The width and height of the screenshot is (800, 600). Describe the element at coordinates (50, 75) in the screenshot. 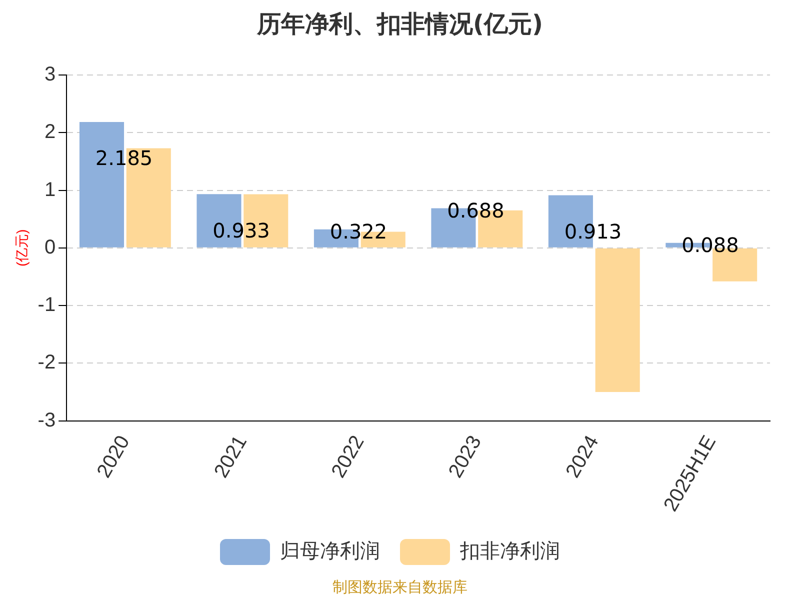

I see `y-tick-label: 3` at that location.